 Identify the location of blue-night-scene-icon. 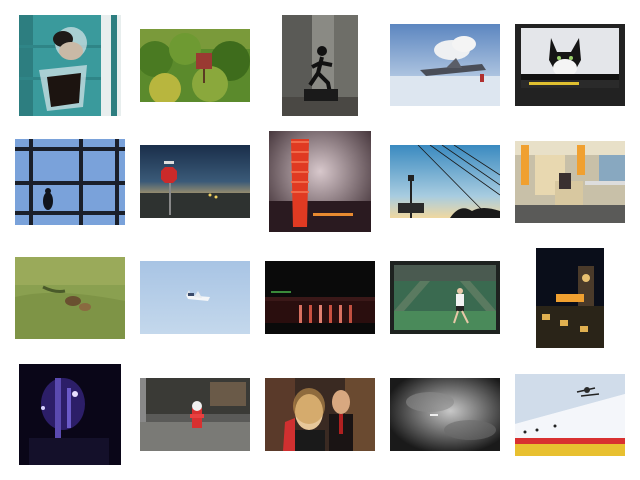
(70, 414).